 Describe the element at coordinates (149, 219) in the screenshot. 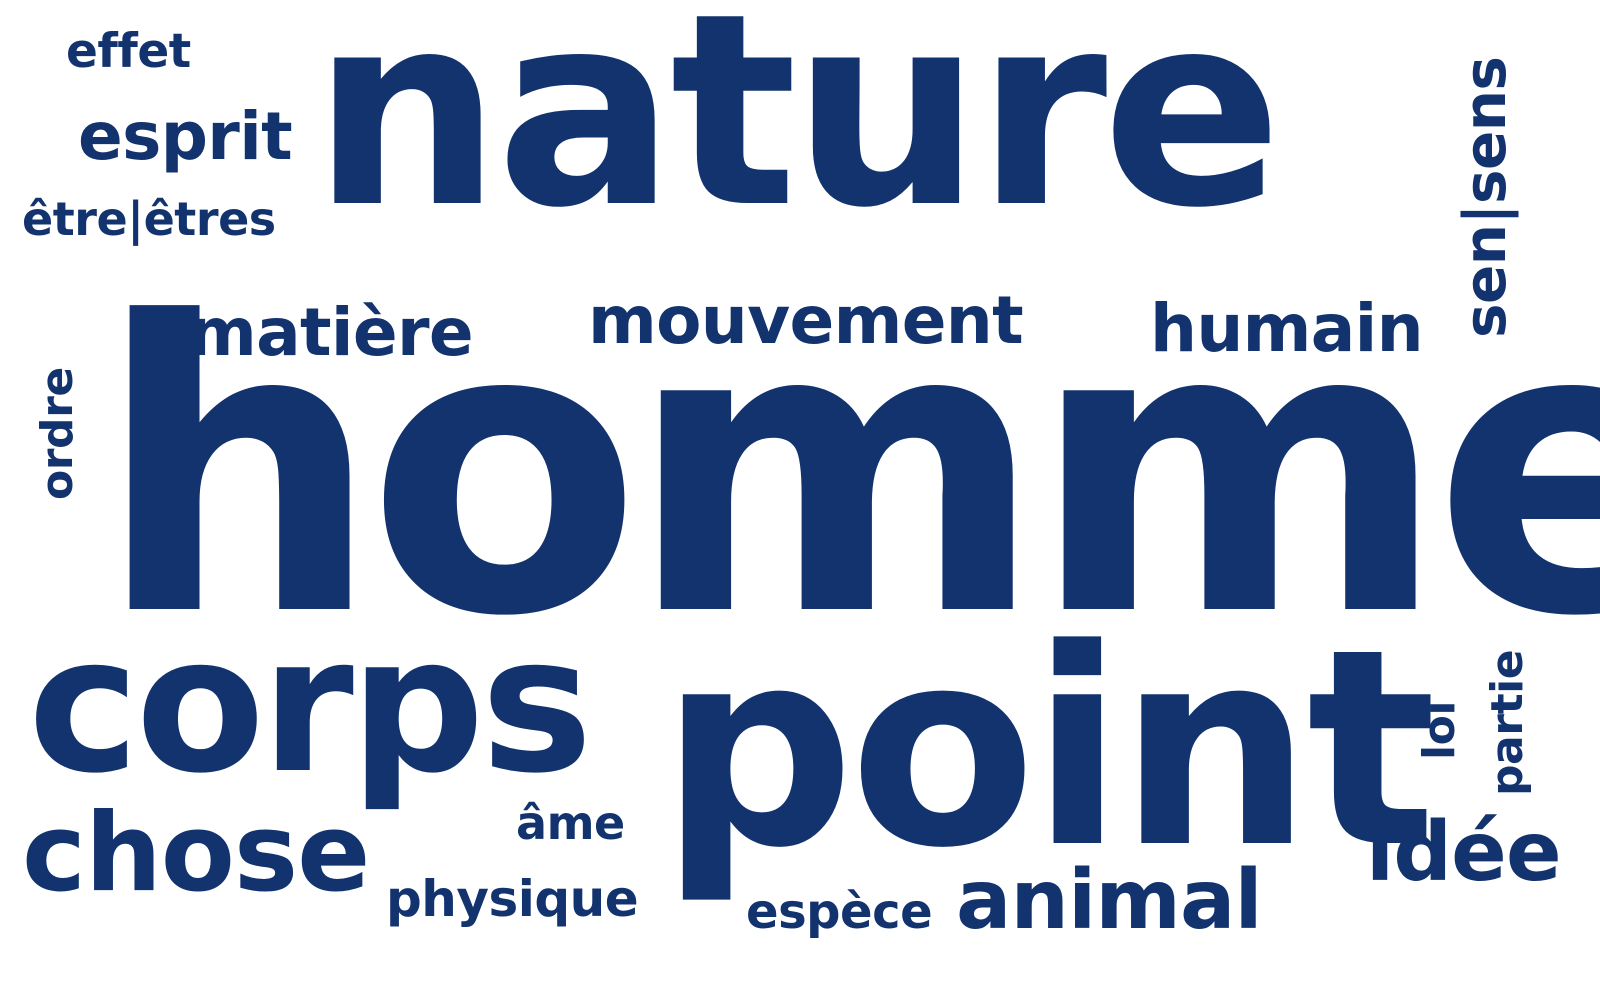

I see `word-etre-etres: être|êtres` at that location.